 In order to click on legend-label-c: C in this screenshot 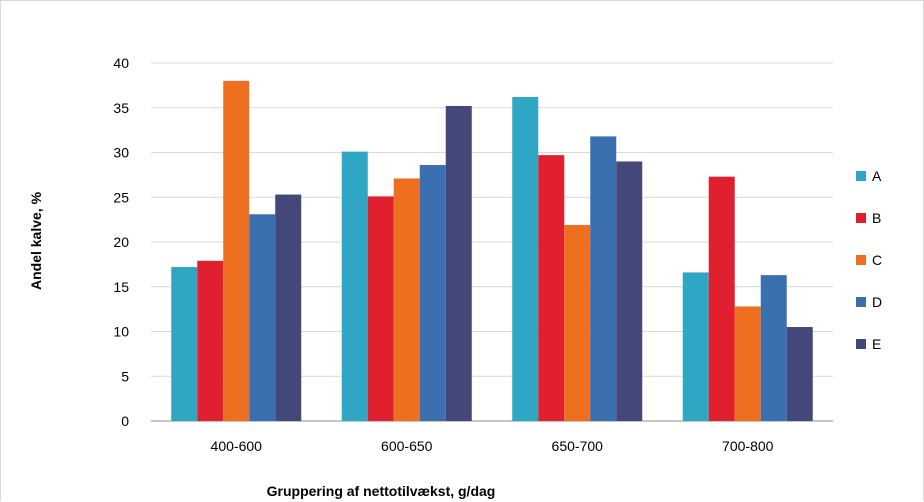, I will do `click(877, 260)`.